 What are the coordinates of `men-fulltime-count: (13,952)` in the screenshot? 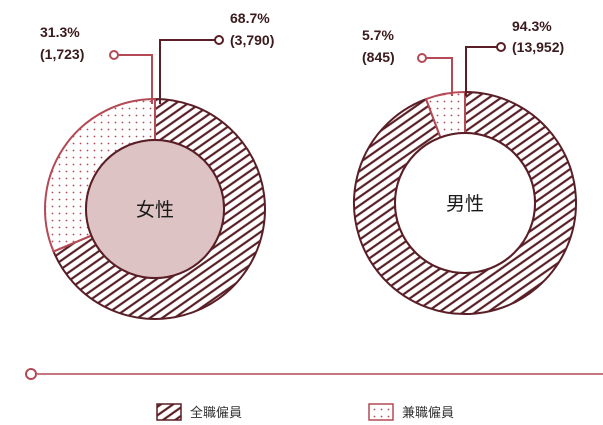 It's located at (538, 47).